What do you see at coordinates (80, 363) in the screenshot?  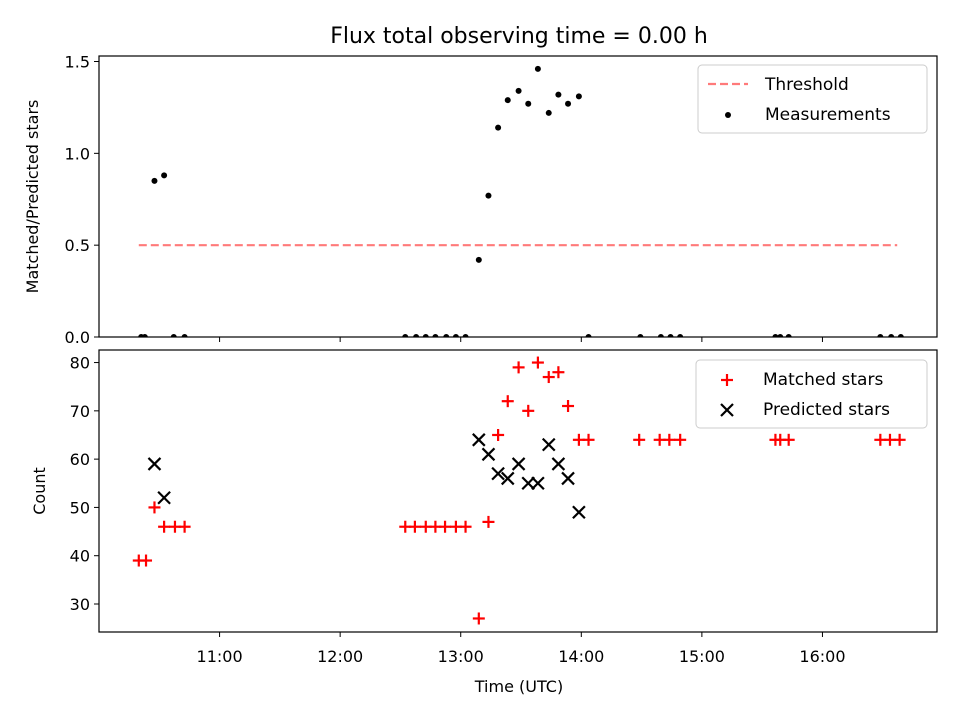 I see `y-tick-label: 80` at bounding box center [80, 363].